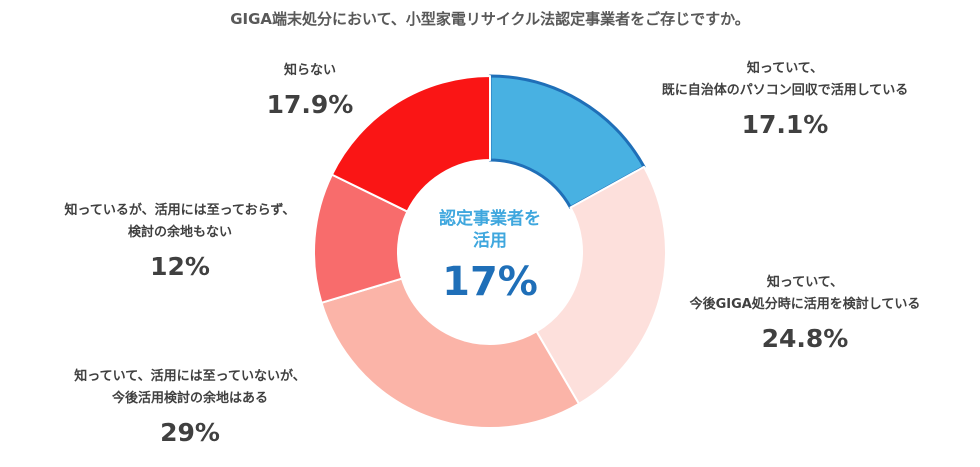 The image size is (980, 467). I want to click on label-unaware: 知らない 17.9%, so click(310, 91).